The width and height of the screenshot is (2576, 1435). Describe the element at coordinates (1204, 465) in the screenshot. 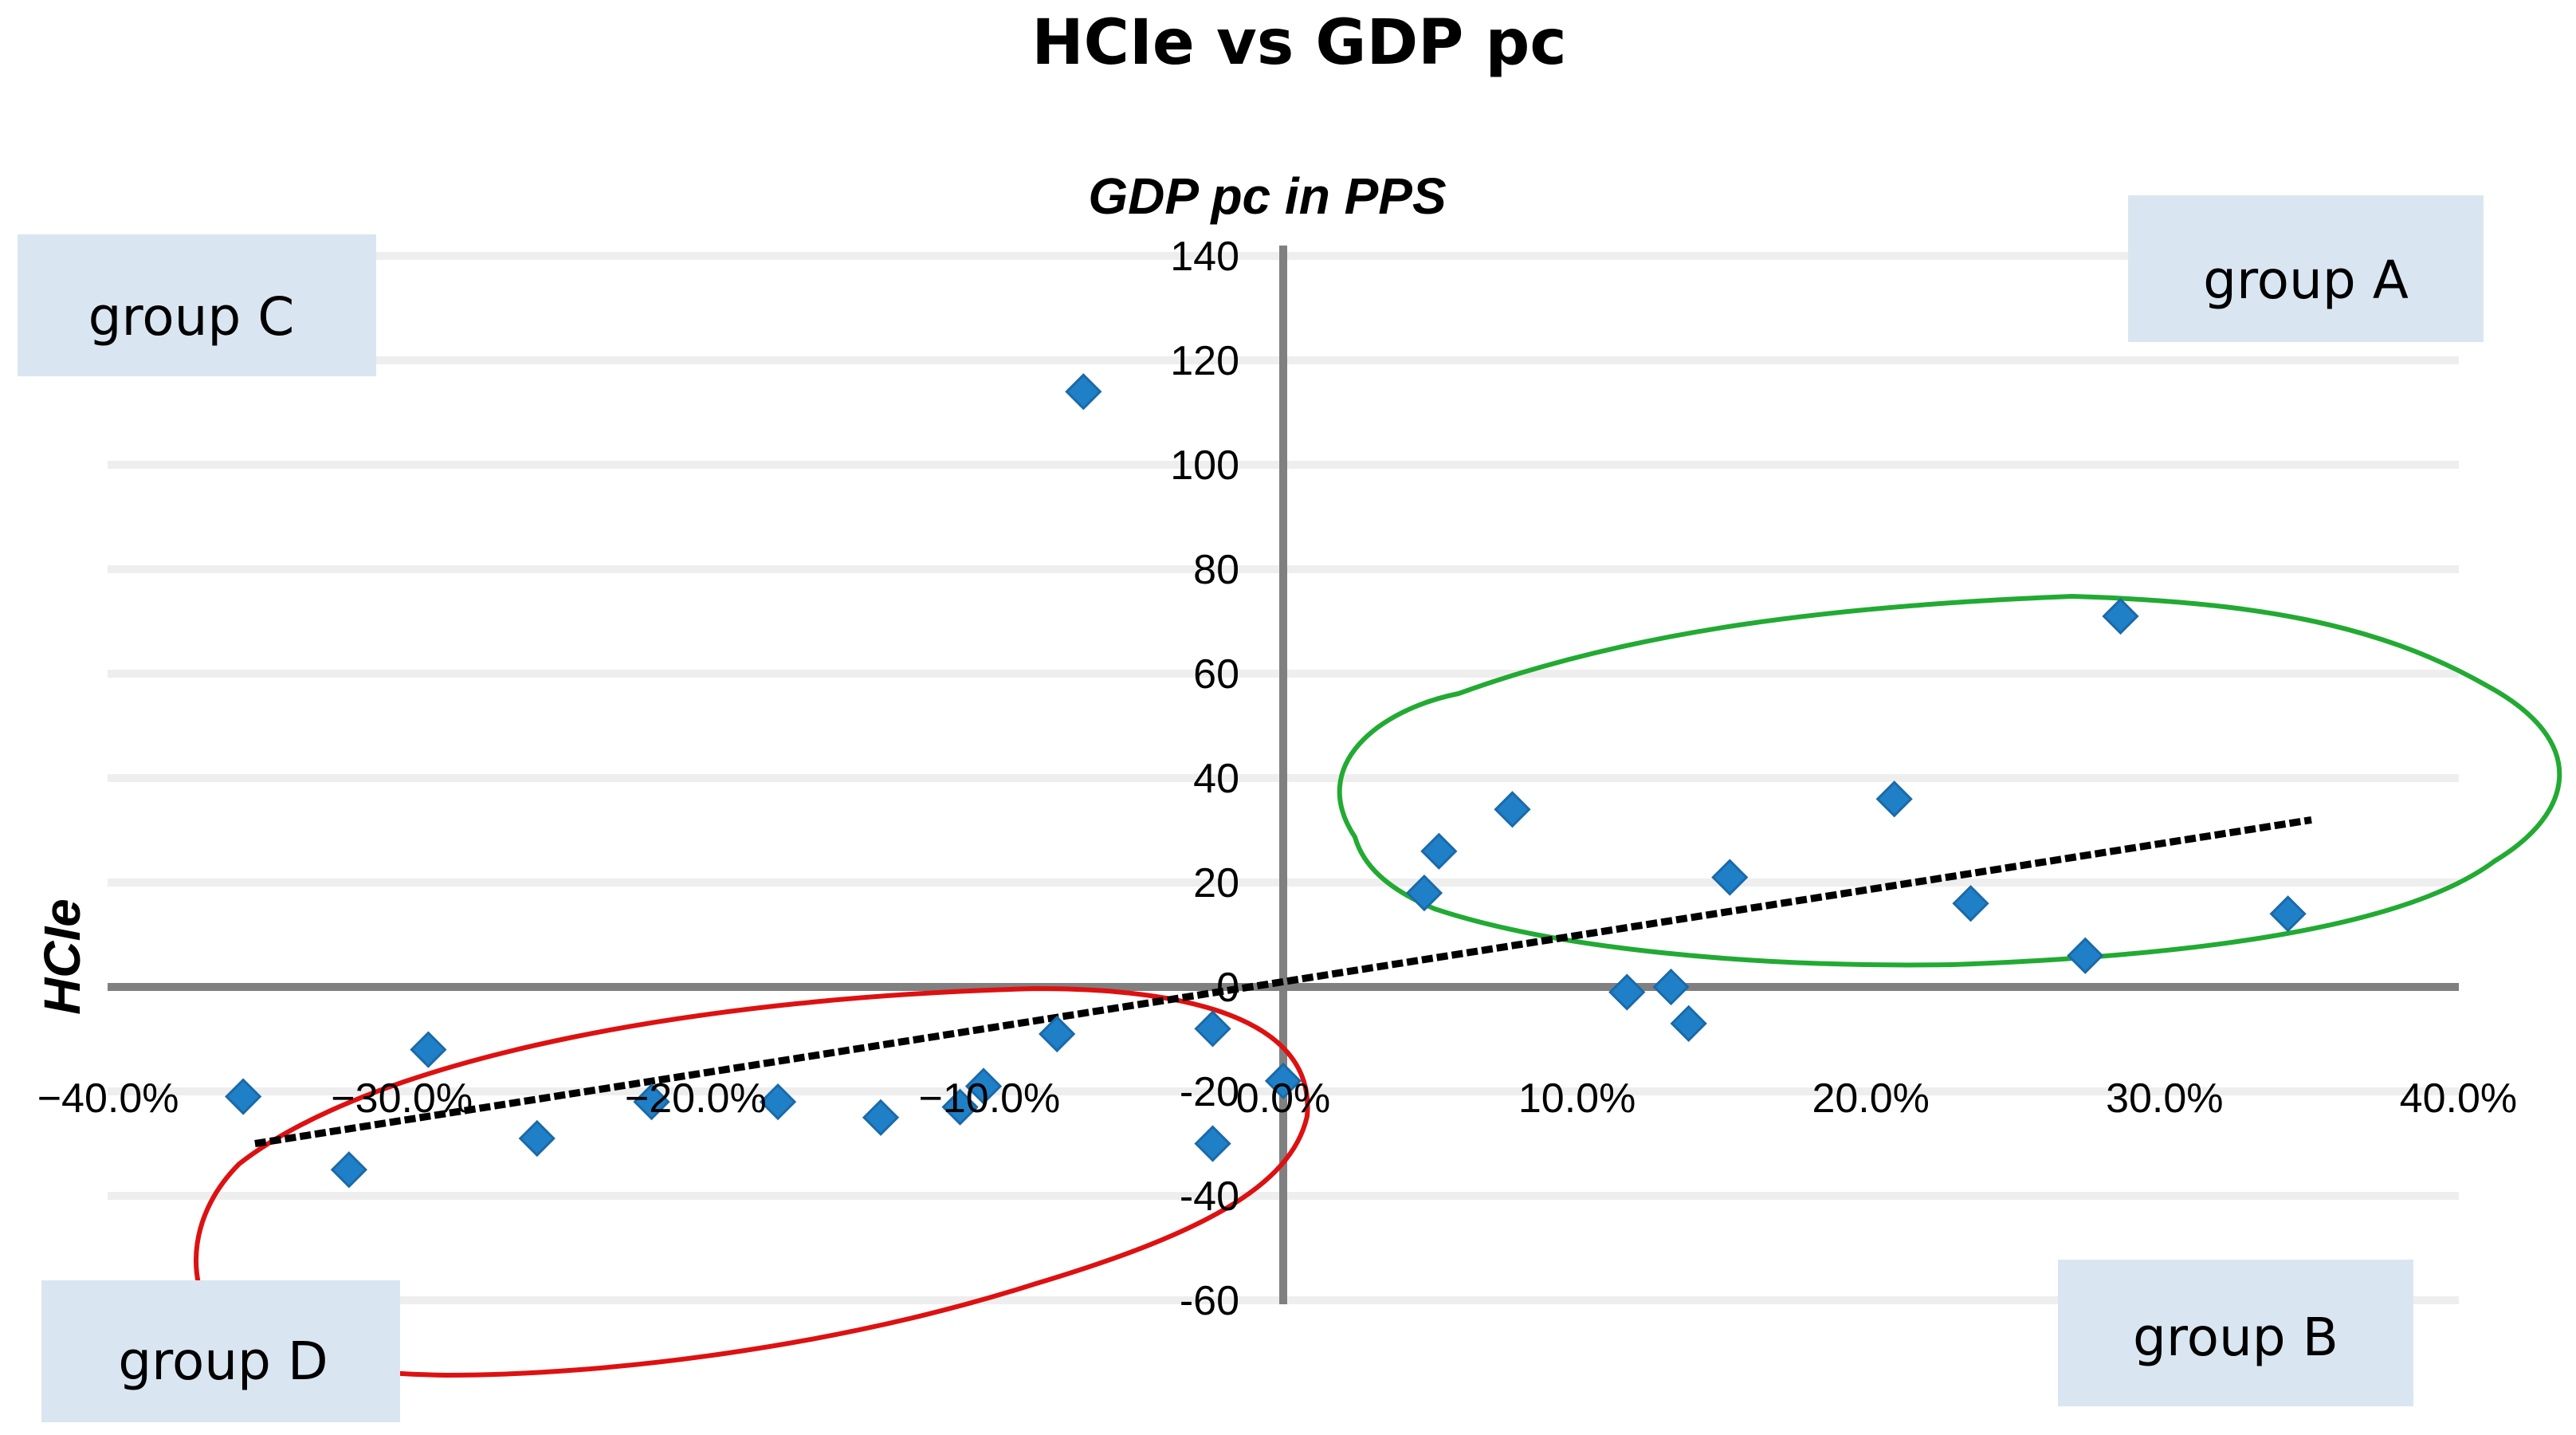

I see `y-tick-label: 100` at that location.